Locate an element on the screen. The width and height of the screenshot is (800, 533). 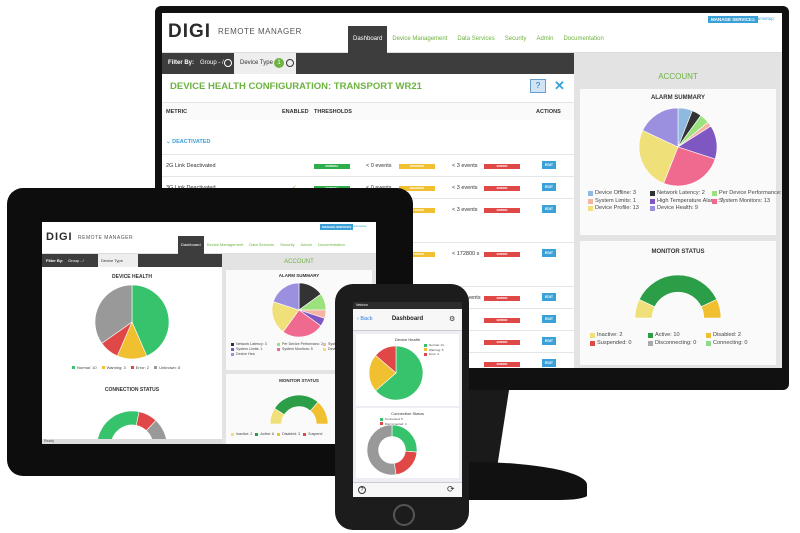
tablet-tab-admin: Admin is located at coordinates (306, 244).